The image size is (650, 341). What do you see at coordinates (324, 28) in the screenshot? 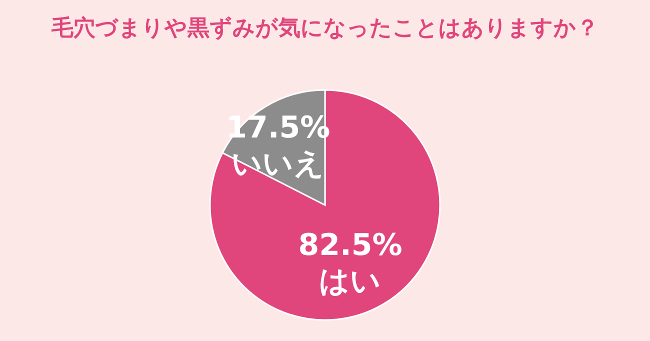
I see `chart-title: 毛穴づまりや黒ずみが気になったことはありますか？` at bounding box center [324, 28].